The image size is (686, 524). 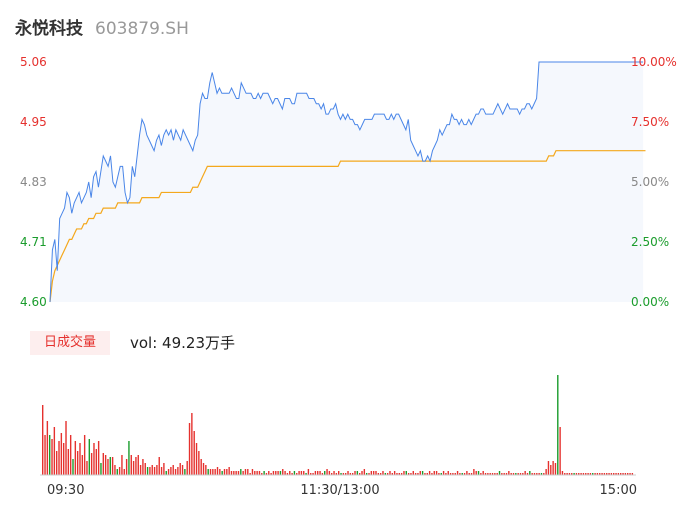 I want to click on volume-tag: 日成交量, so click(x=70, y=343).